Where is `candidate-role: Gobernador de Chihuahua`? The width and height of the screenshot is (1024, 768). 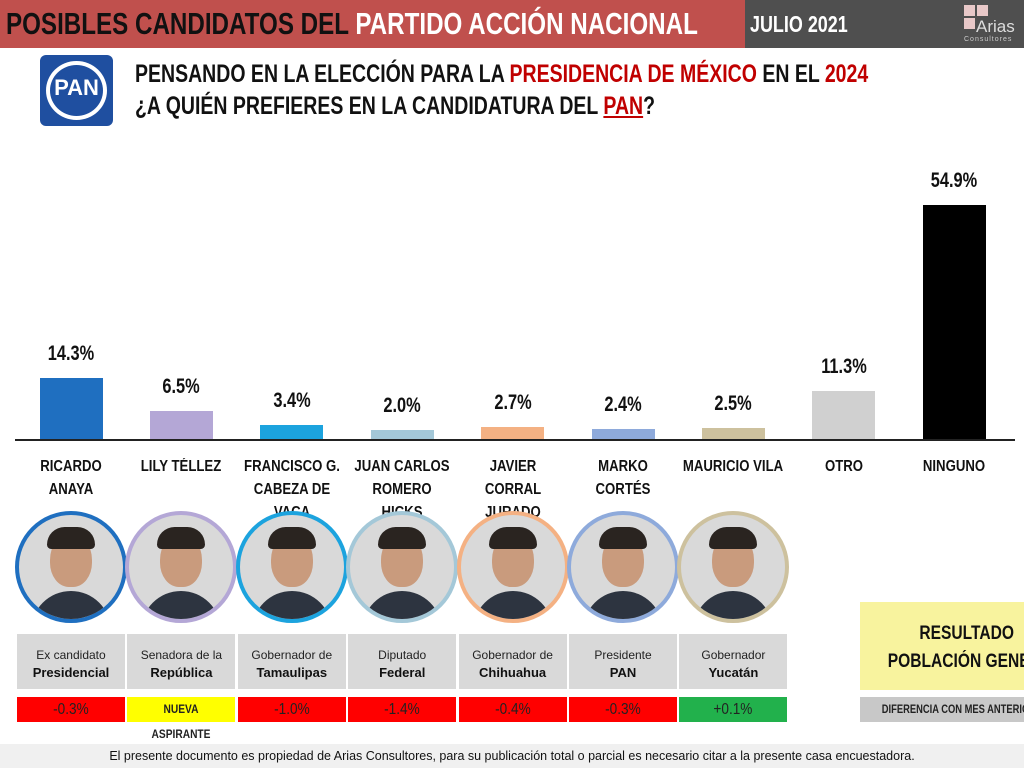
candidate-role: Gobernador de Chihuahua is located at coordinates (512, 661).